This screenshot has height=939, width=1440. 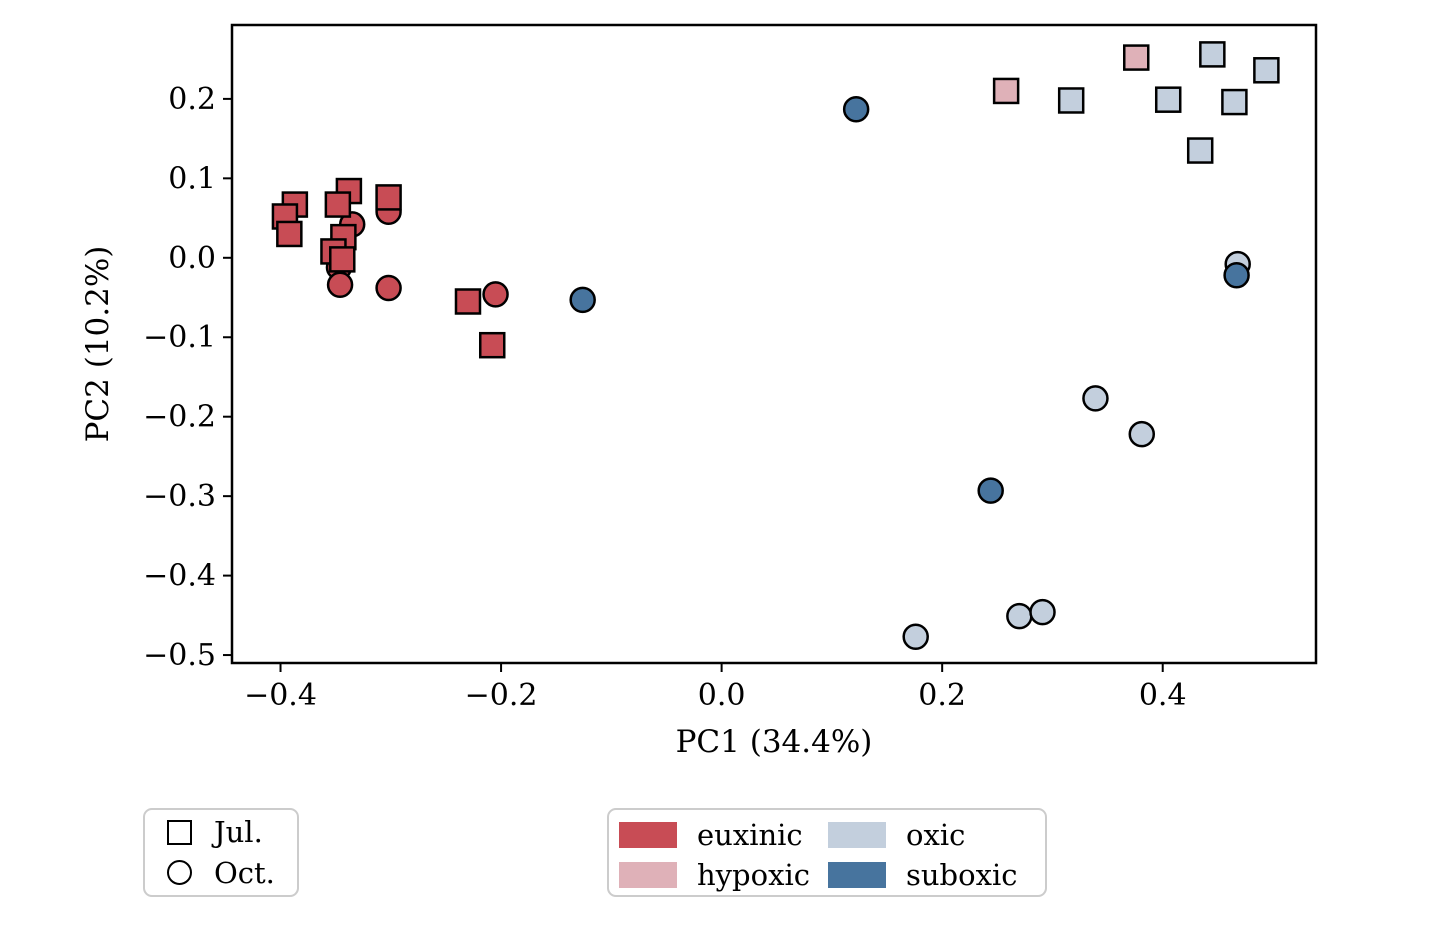 What do you see at coordinates (857, 875) in the screenshot?
I see `suboxic-color-swatch` at bounding box center [857, 875].